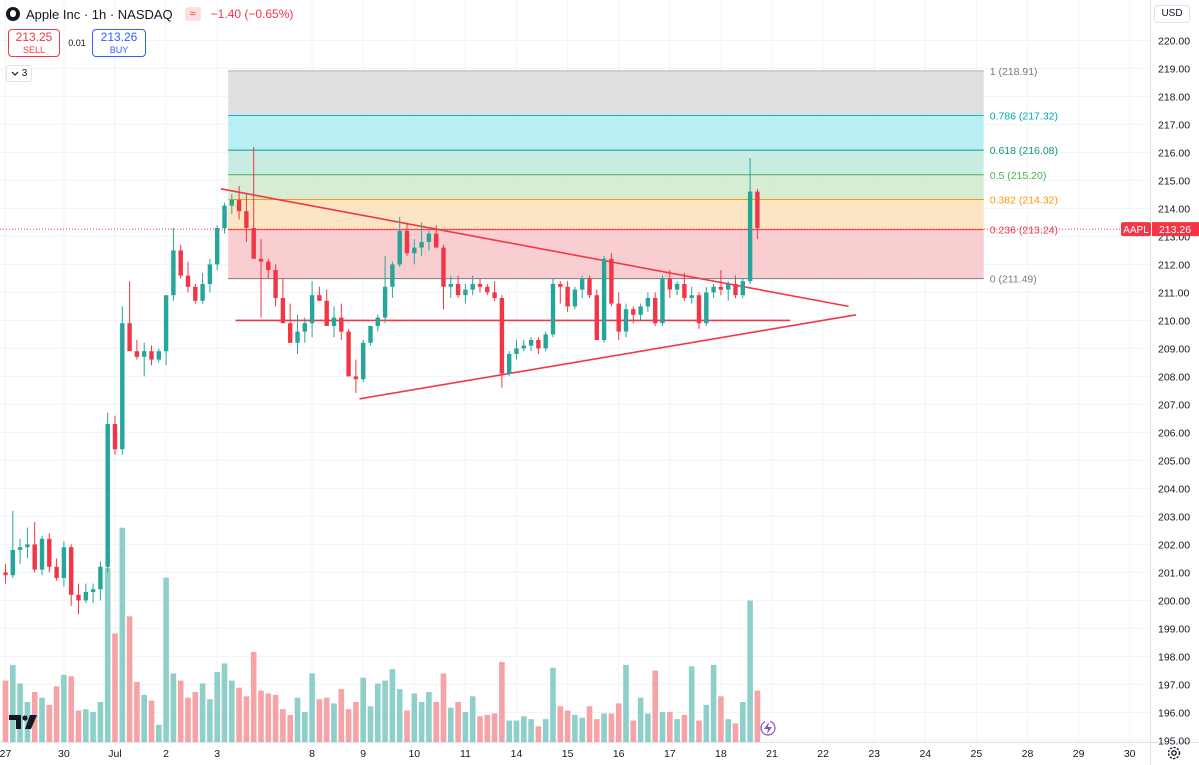  What do you see at coordinates (977, 754) in the screenshot?
I see `time-tick-label: 25` at bounding box center [977, 754].